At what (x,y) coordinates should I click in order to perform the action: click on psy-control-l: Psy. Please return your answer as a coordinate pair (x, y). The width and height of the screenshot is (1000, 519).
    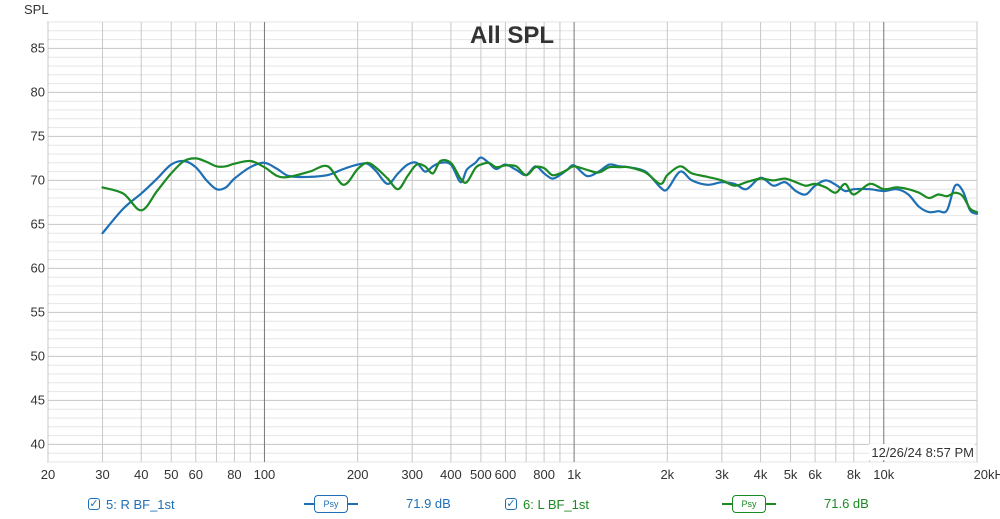
    Looking at the image, I should click on (749, 504).